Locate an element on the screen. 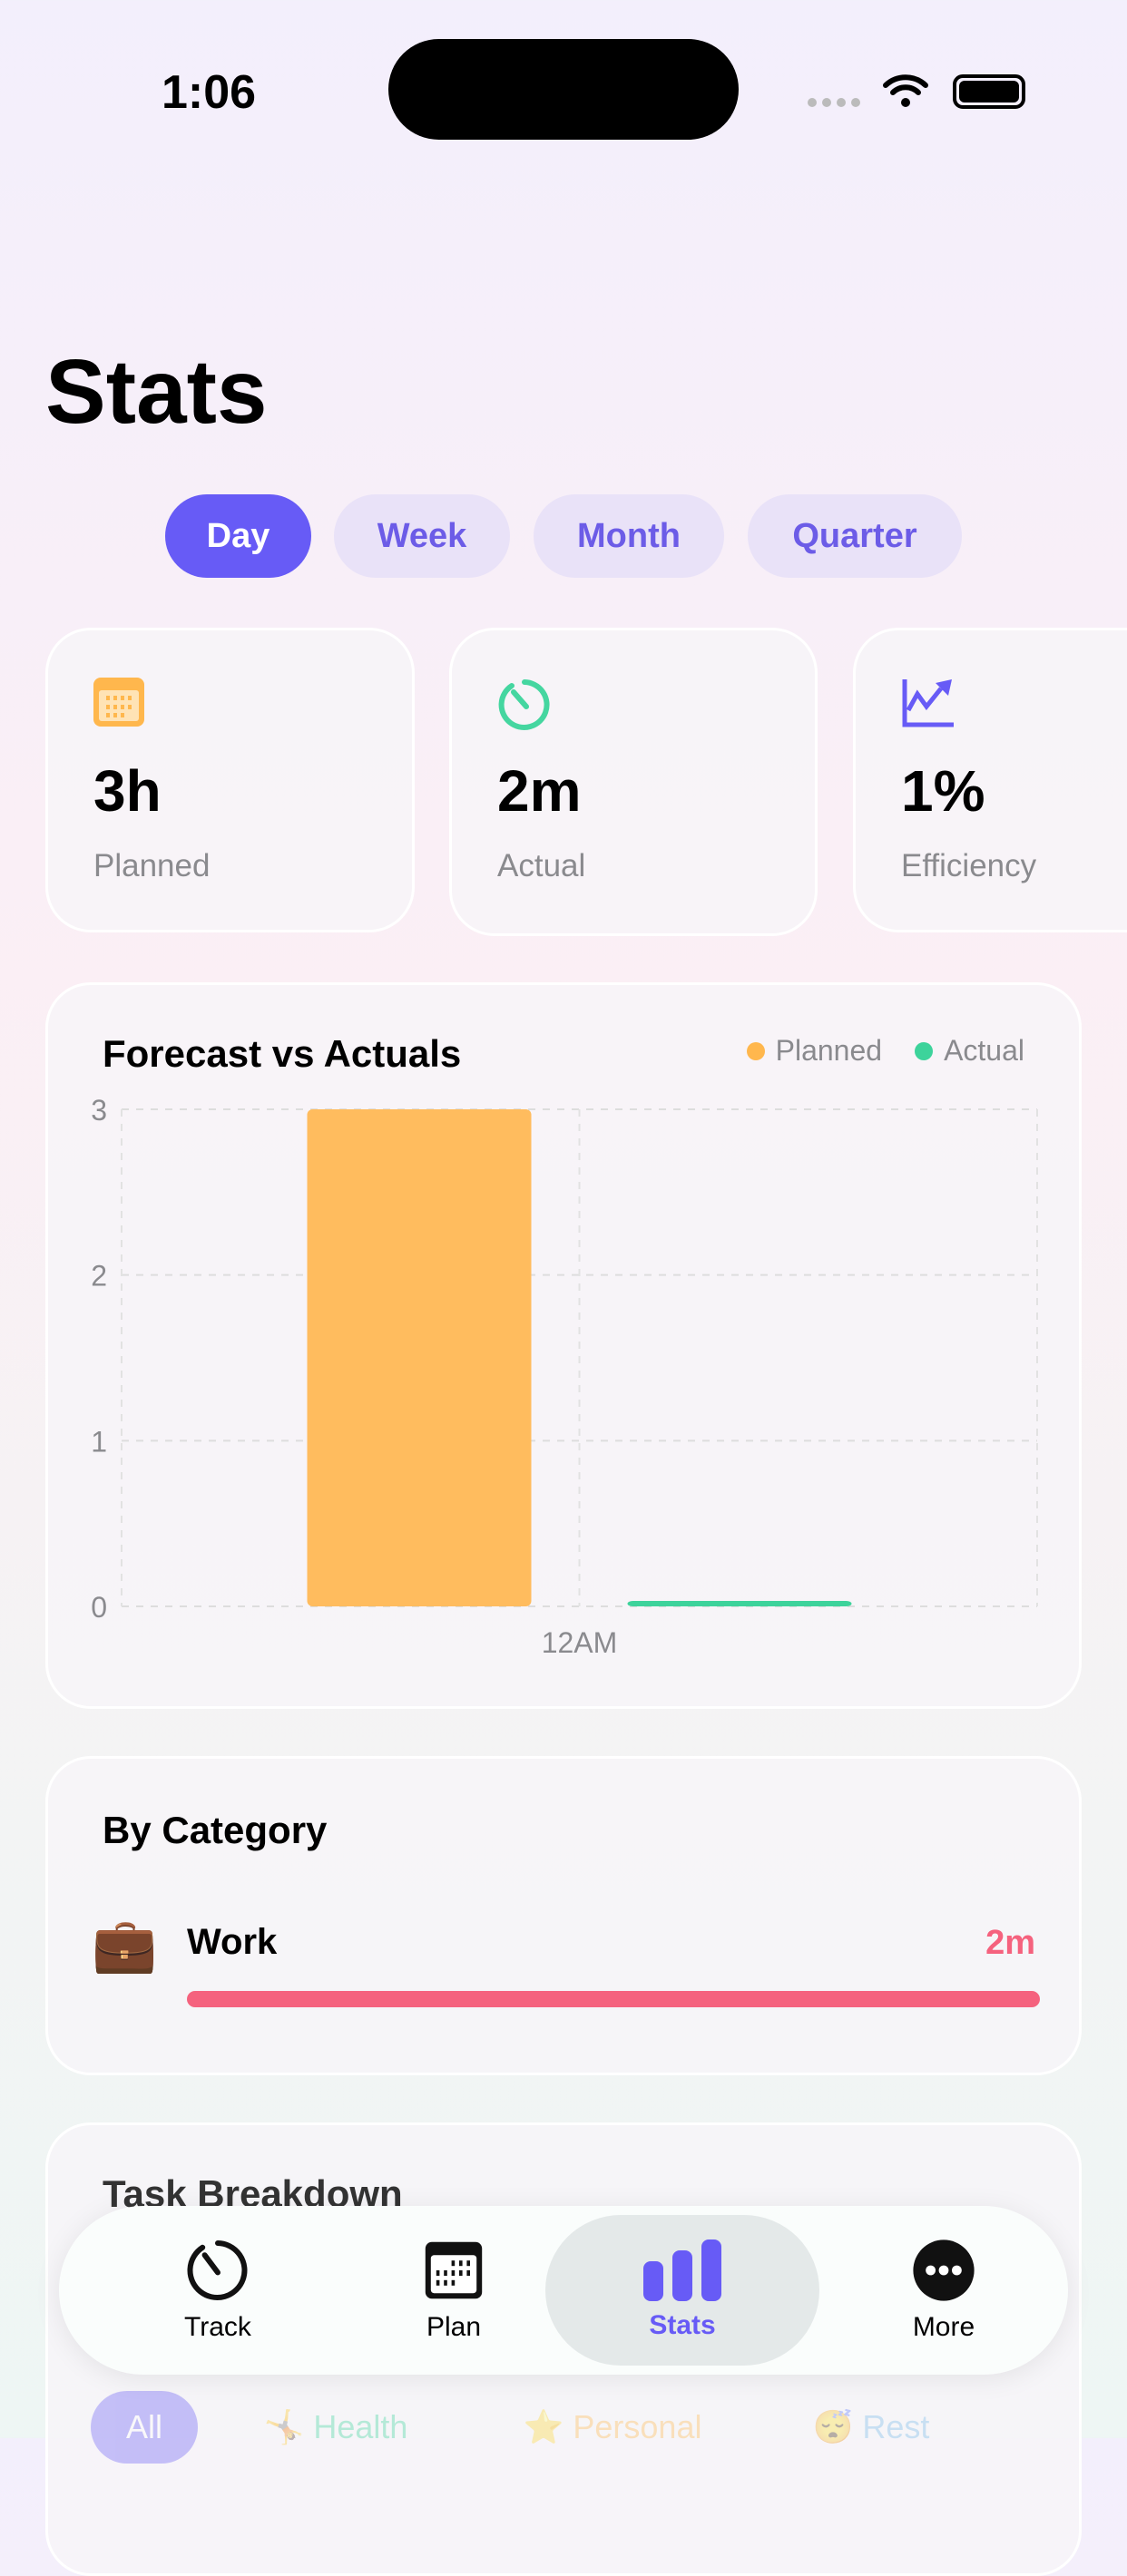 The image size is (1127, 2576). stat-label: Efficiency is located at coordinates (969, 865).